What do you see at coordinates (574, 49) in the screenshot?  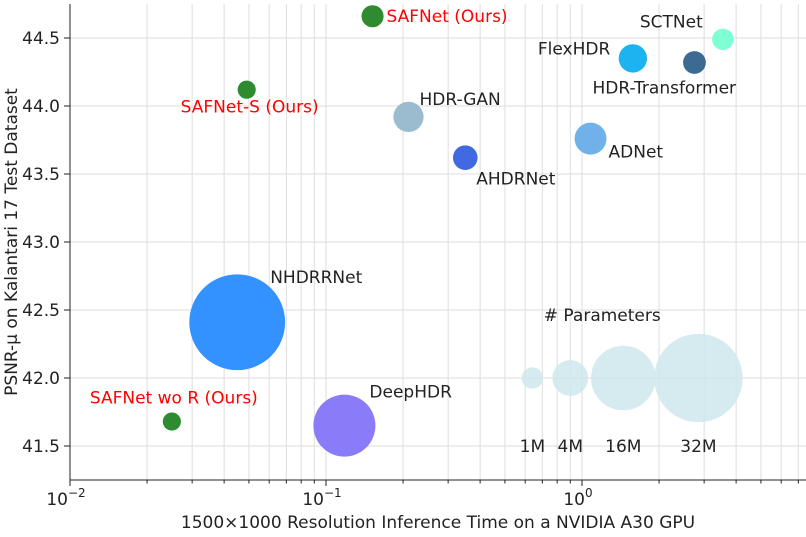 I see `point-label: FlexHDR` at bounding box center [574, 49].